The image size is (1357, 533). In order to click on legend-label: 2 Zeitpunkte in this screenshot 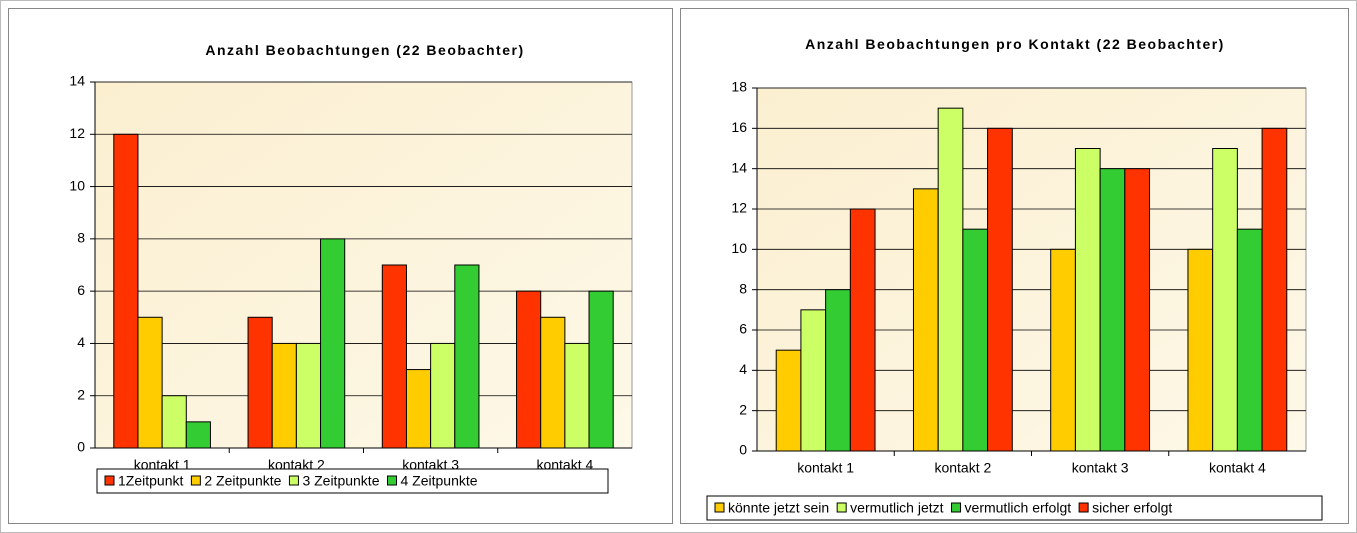, I will do `click(242, 481)`.